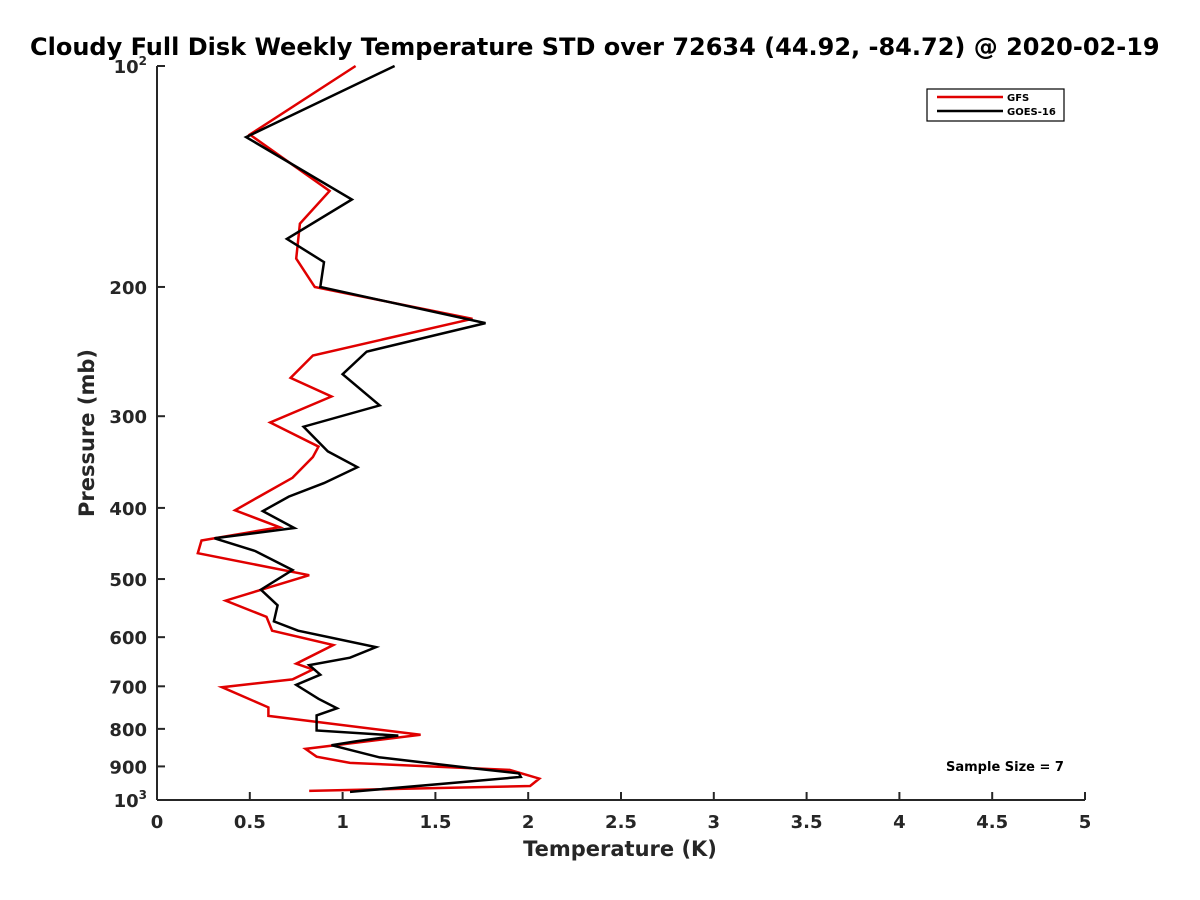 The image size is (1200, 900). I want to click on x-tick-label: 1.5, so click(435, 822).